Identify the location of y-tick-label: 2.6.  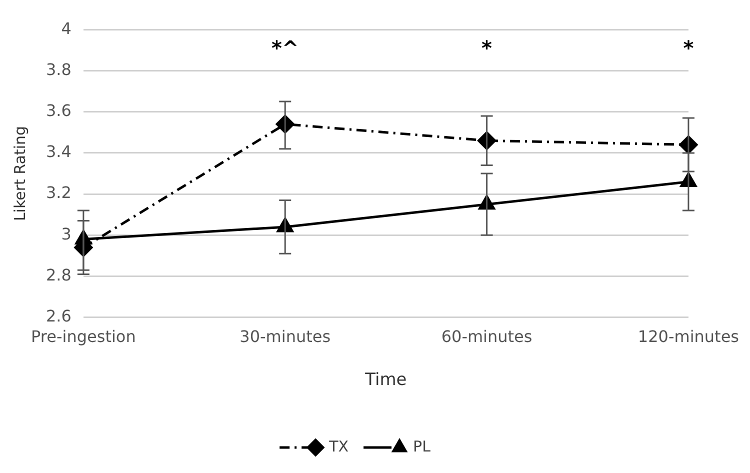
(59, 316).